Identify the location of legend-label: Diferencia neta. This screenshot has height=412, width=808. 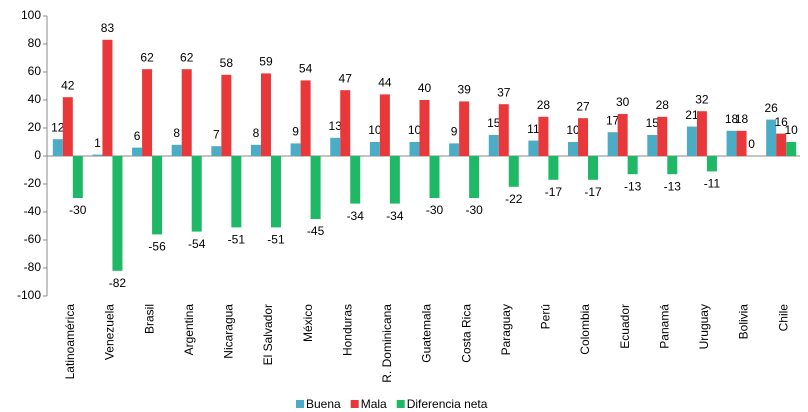
(447, 404).